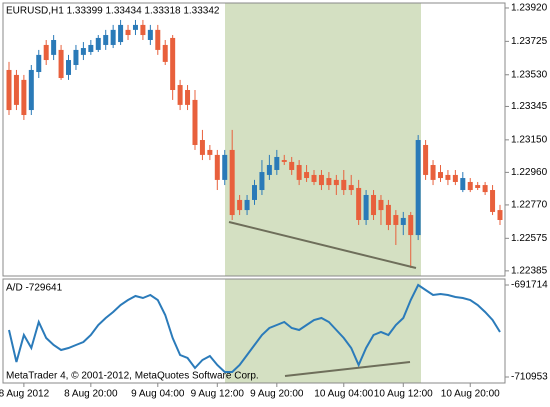 This screenshot has height=407, width=550. Describe the element at coordinates (25, 394) in the screenshot. I see `x-tick-label: 8 Aug 2012` at that location.